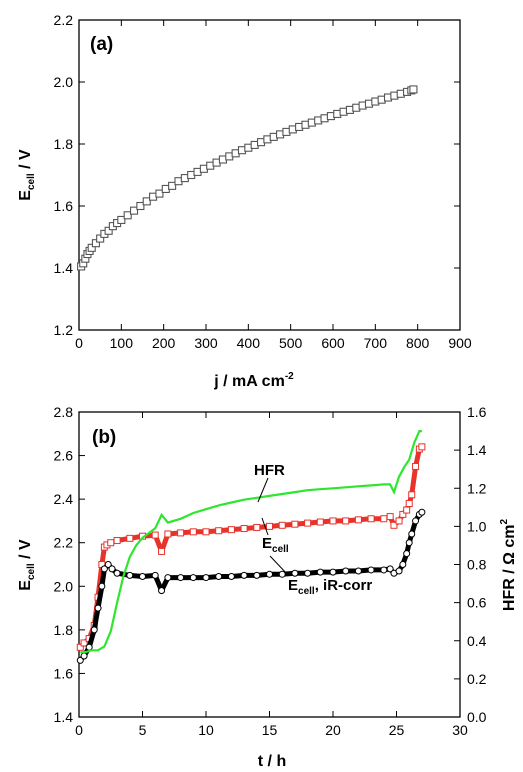  I want to click on y2-tick-label: 1.6, so click(477, 412).